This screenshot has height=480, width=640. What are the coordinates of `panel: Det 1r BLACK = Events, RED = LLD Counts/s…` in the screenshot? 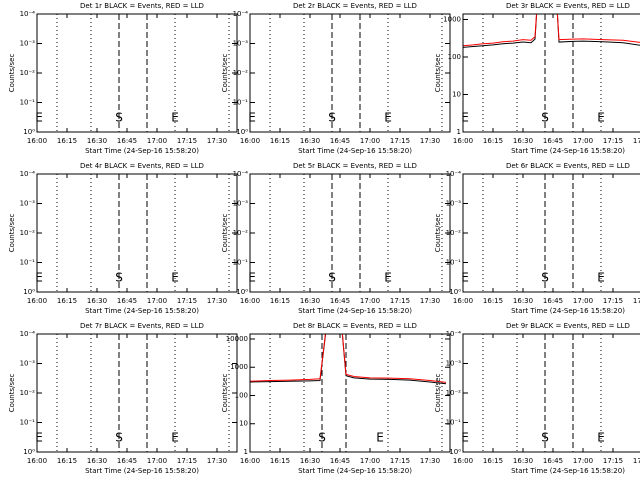 It's located at (123, 78).